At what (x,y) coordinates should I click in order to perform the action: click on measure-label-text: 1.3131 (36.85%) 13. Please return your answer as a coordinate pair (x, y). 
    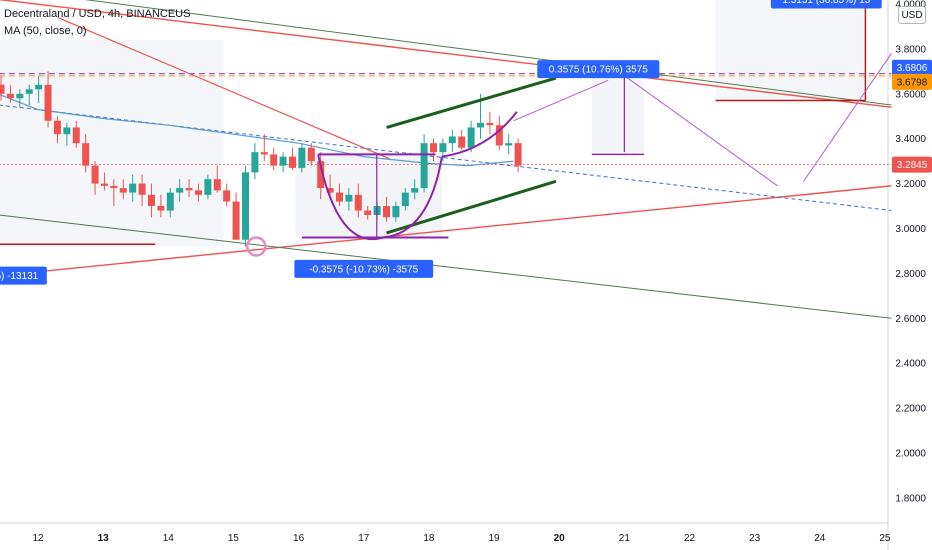
    Looking at the image, I should click on (826, 3).